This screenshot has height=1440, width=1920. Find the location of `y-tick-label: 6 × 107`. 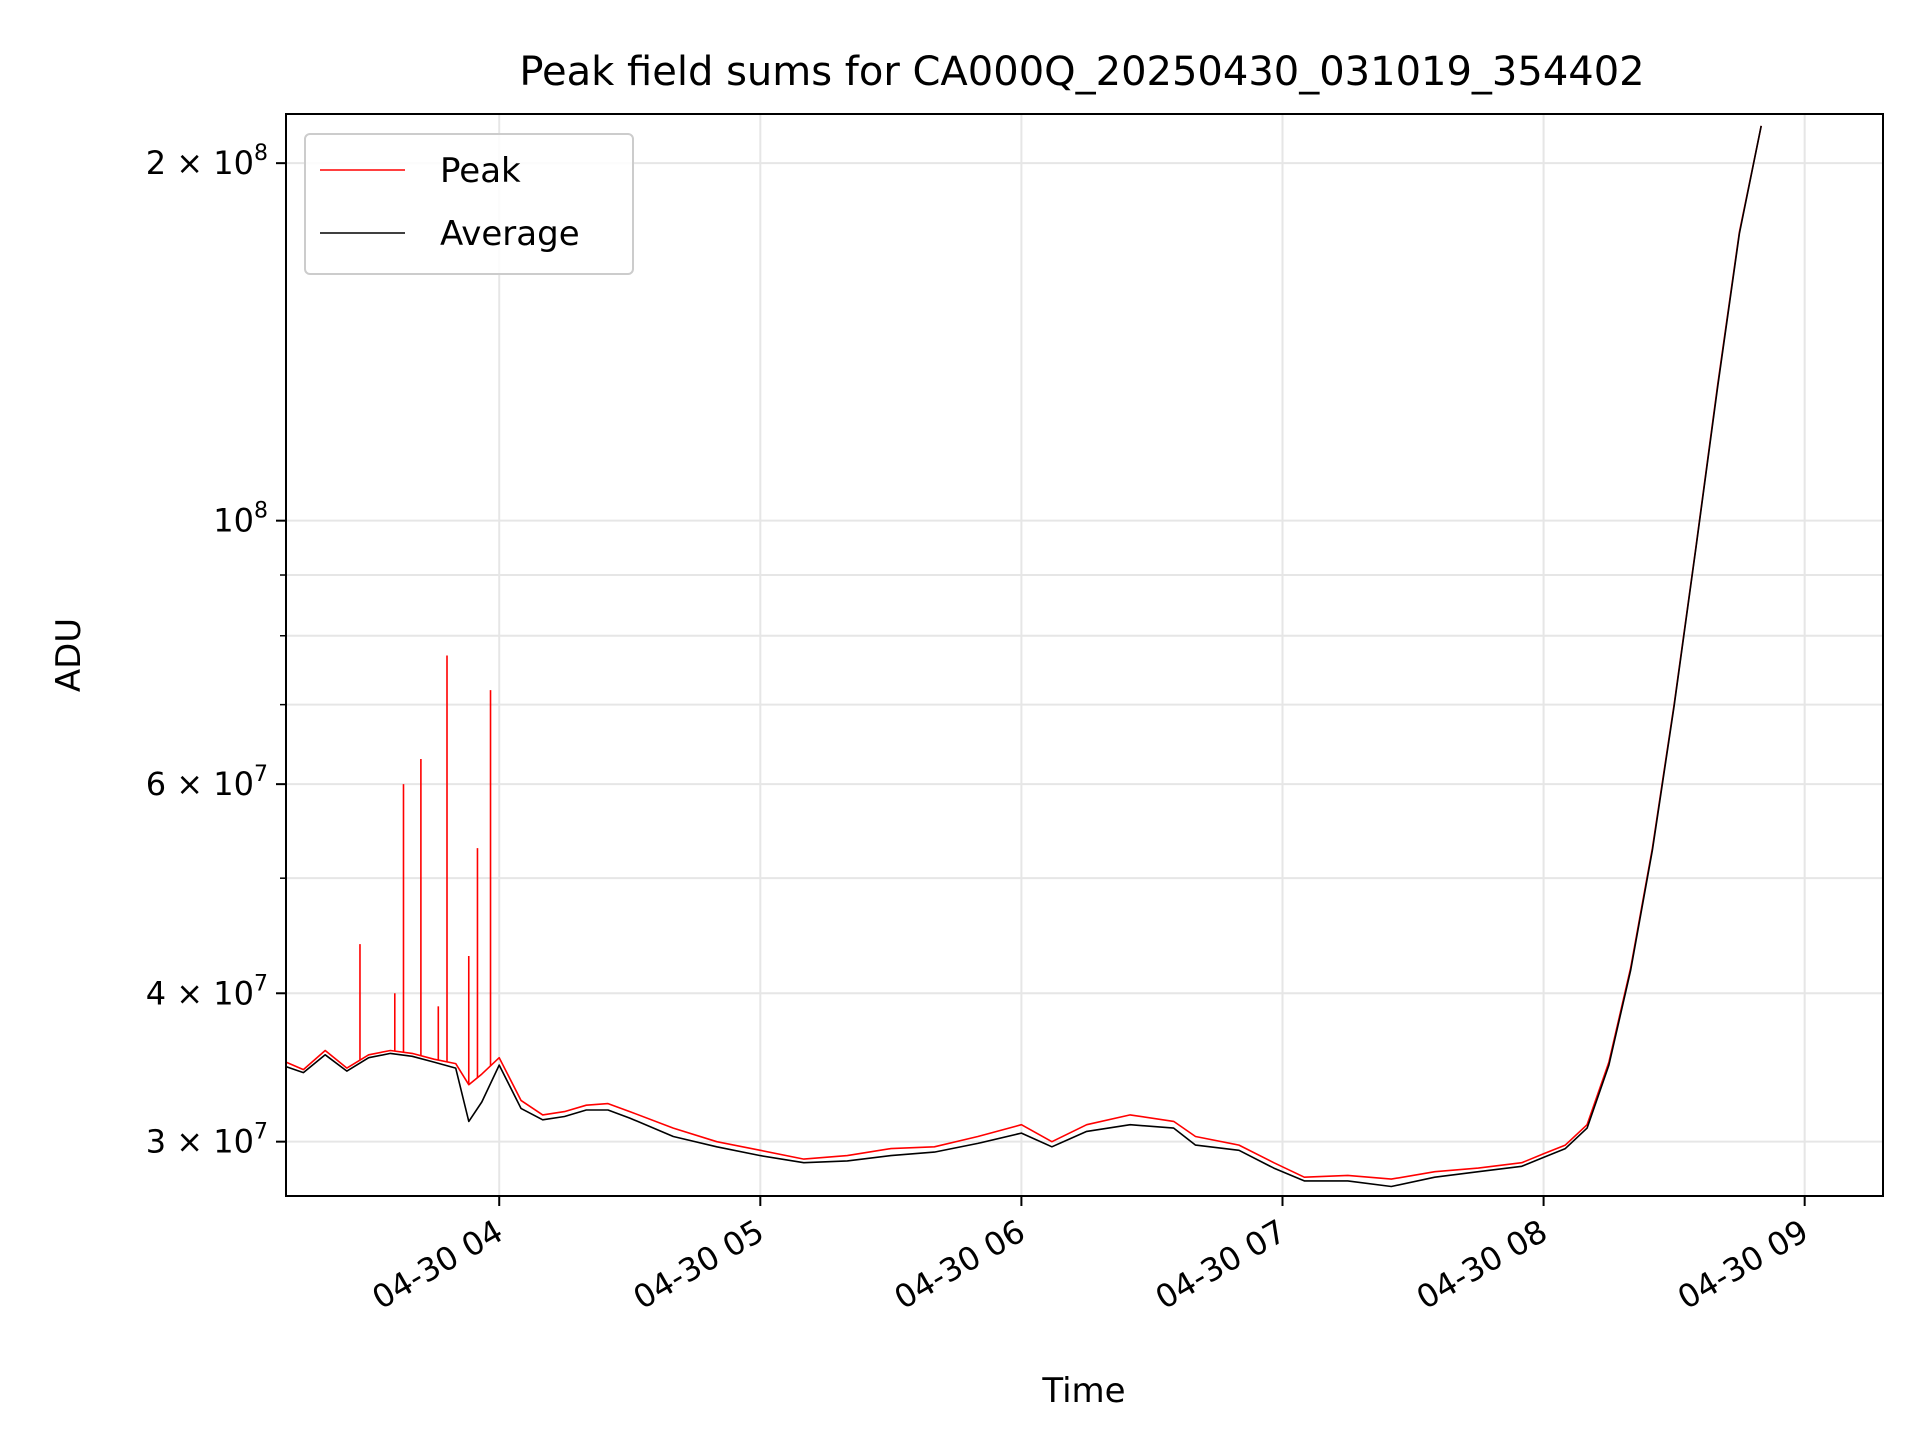

y-tick-label: 6 × 107 is located at coordinates (207, 782).